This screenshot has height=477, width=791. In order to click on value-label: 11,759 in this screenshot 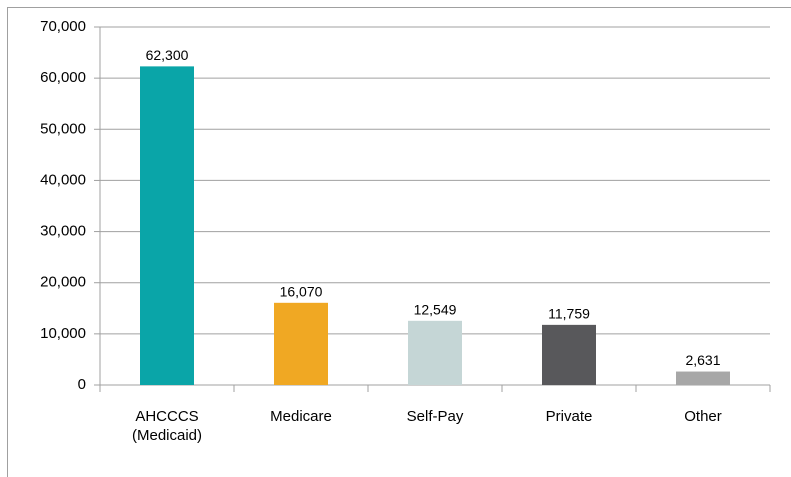, I will do `click(569, 314)`.